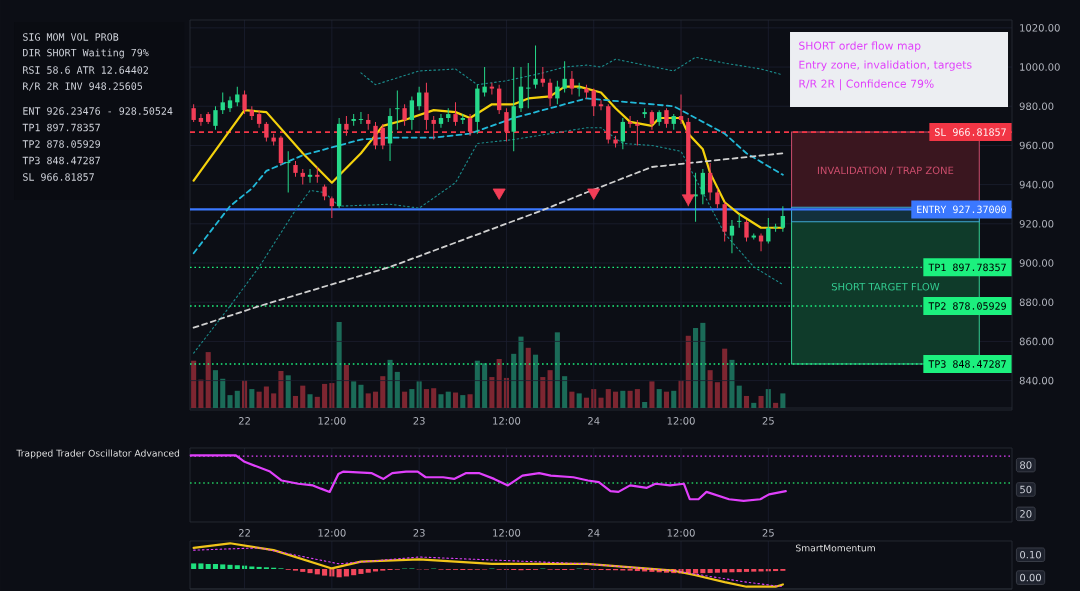 The height and width of the screenshot is (591, 1080). What do you see at coordinates (1031, 577) in the screenshot?
I see `y-tick-label: 0.00` at bounding box center [1031, 577].